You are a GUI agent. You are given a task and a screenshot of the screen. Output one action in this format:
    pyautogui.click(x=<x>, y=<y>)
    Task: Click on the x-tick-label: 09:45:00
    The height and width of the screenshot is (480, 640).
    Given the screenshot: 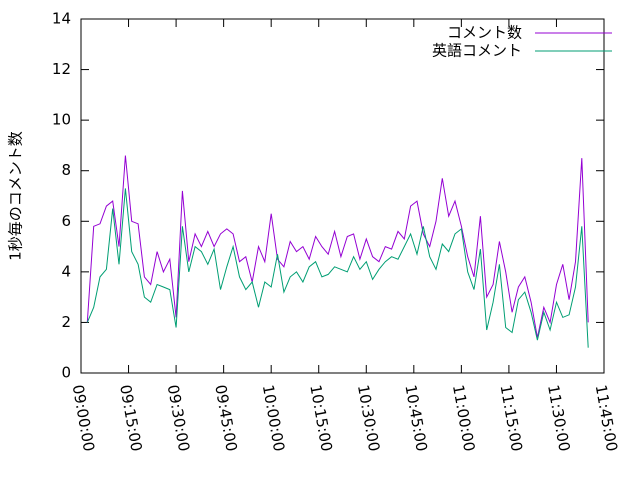 What is the action you would take?
    pyautogui.click(x=225, y=417)
    